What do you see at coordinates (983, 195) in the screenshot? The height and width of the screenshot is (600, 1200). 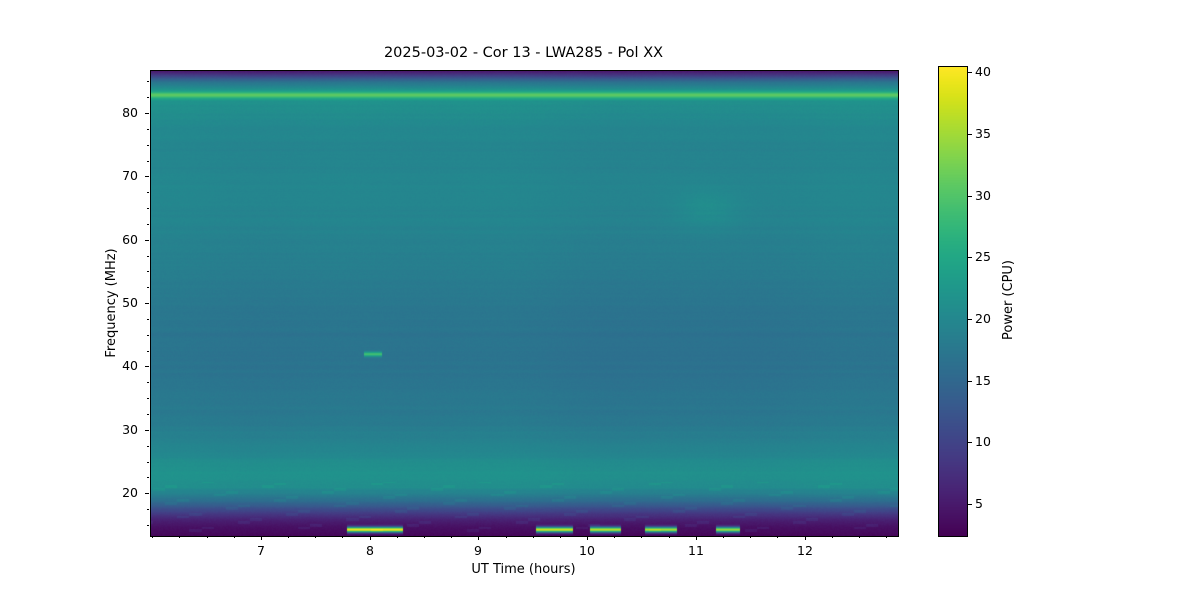 I see `colorbar-tick-label: 30` at bounding box center [983, 195].